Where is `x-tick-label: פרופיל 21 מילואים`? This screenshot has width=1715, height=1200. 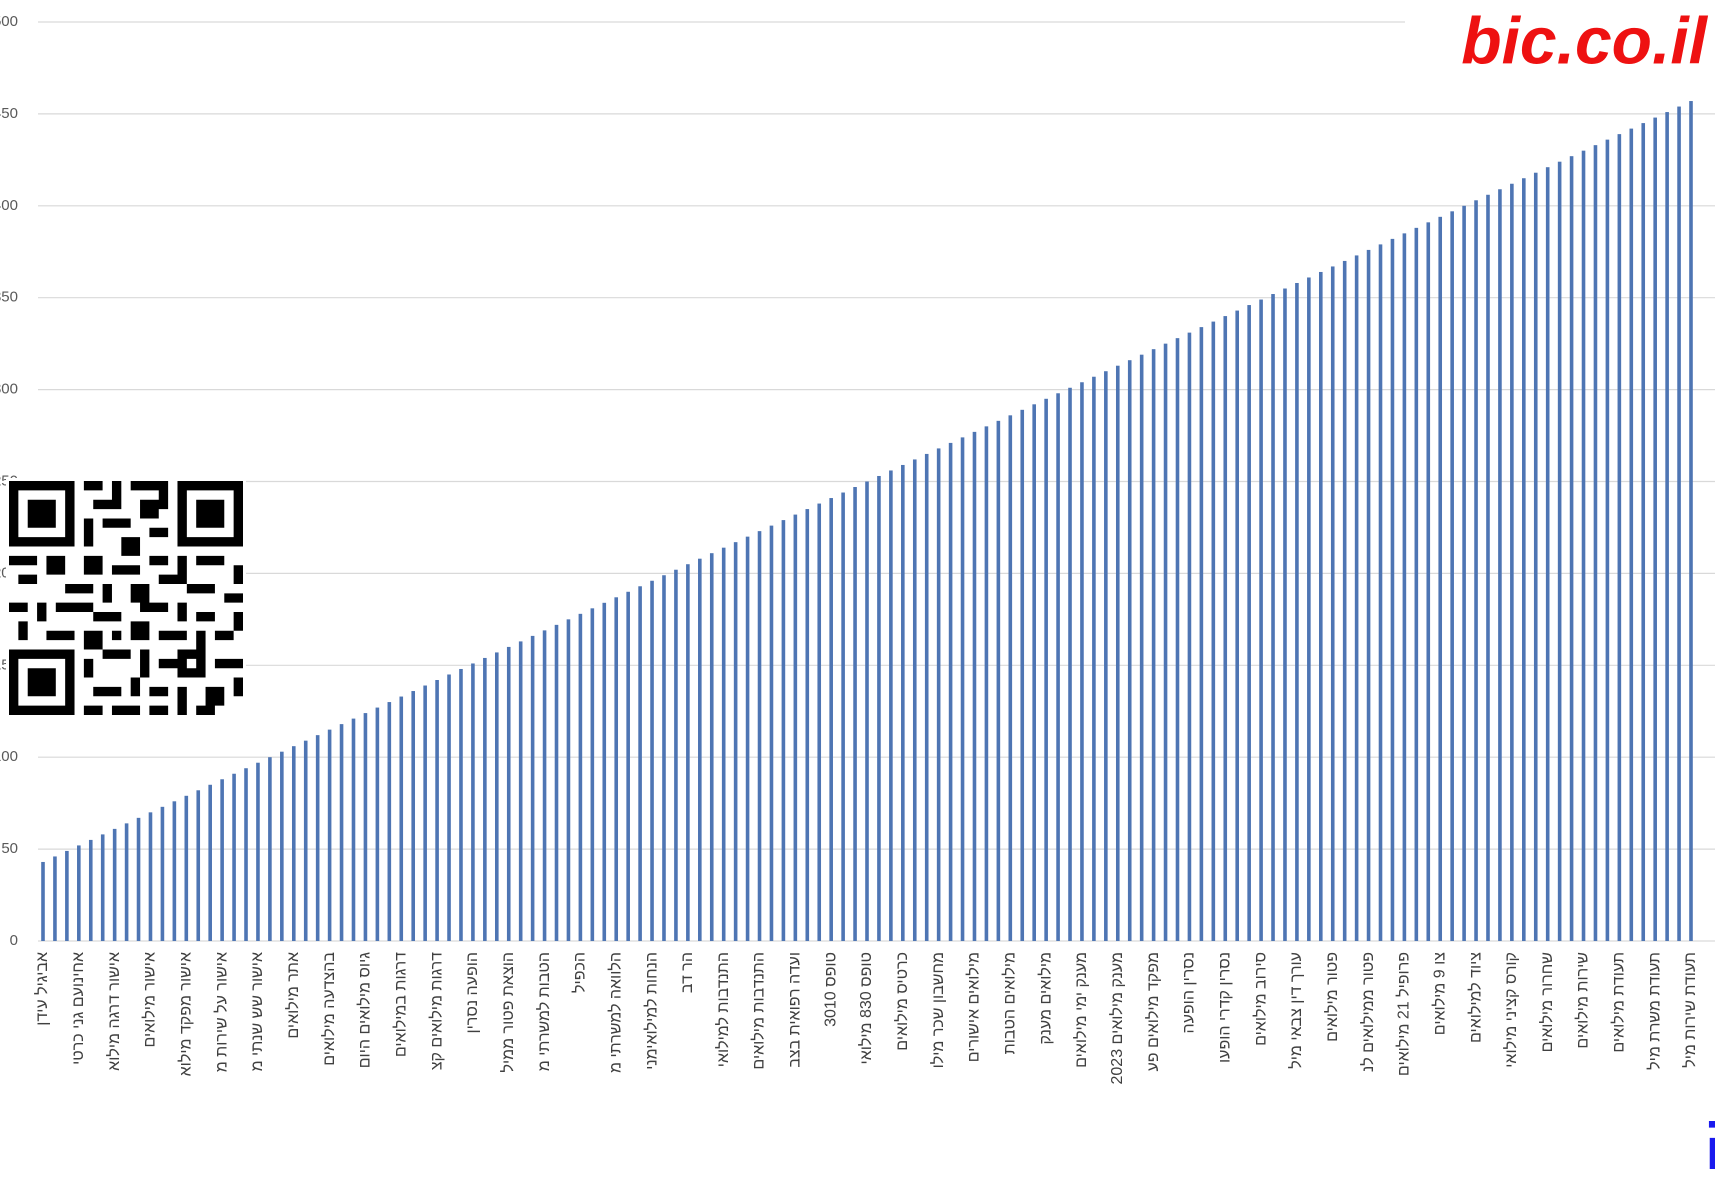 x-tick-label: פרופיל 21 מילואים is located at coordinates (1404, 1014).